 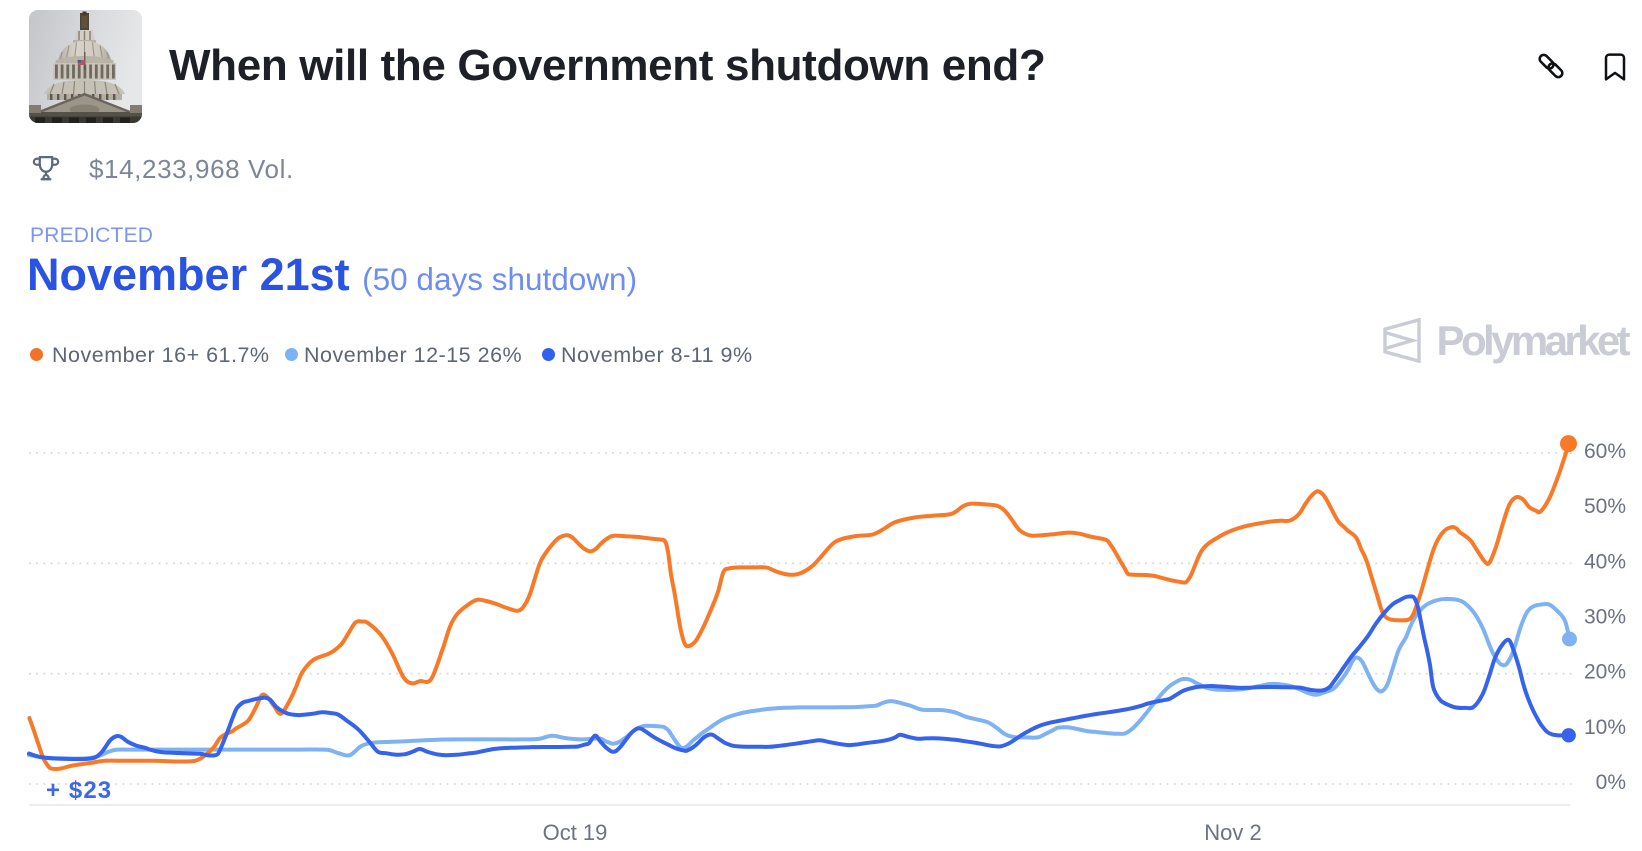 What do you see at coordinates (575, 832) in the screenshot?
I see `svg-text: Oct 19` at bounding box center [575, 832].